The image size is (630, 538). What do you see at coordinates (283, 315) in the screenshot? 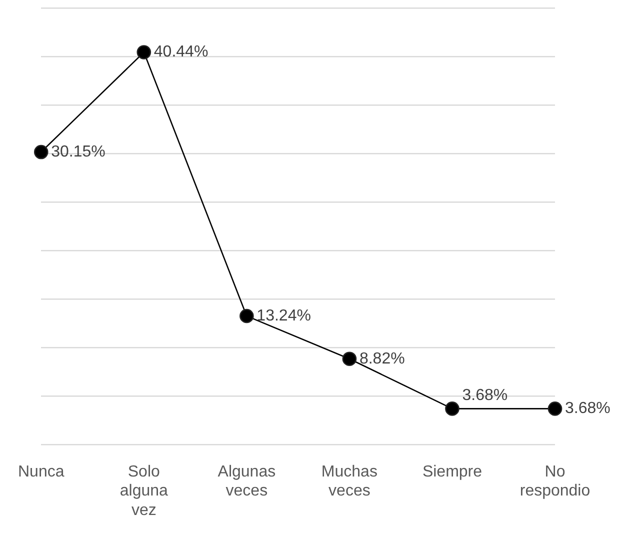
I see `data-label: 13.24%` at bounding box center [283, 315].